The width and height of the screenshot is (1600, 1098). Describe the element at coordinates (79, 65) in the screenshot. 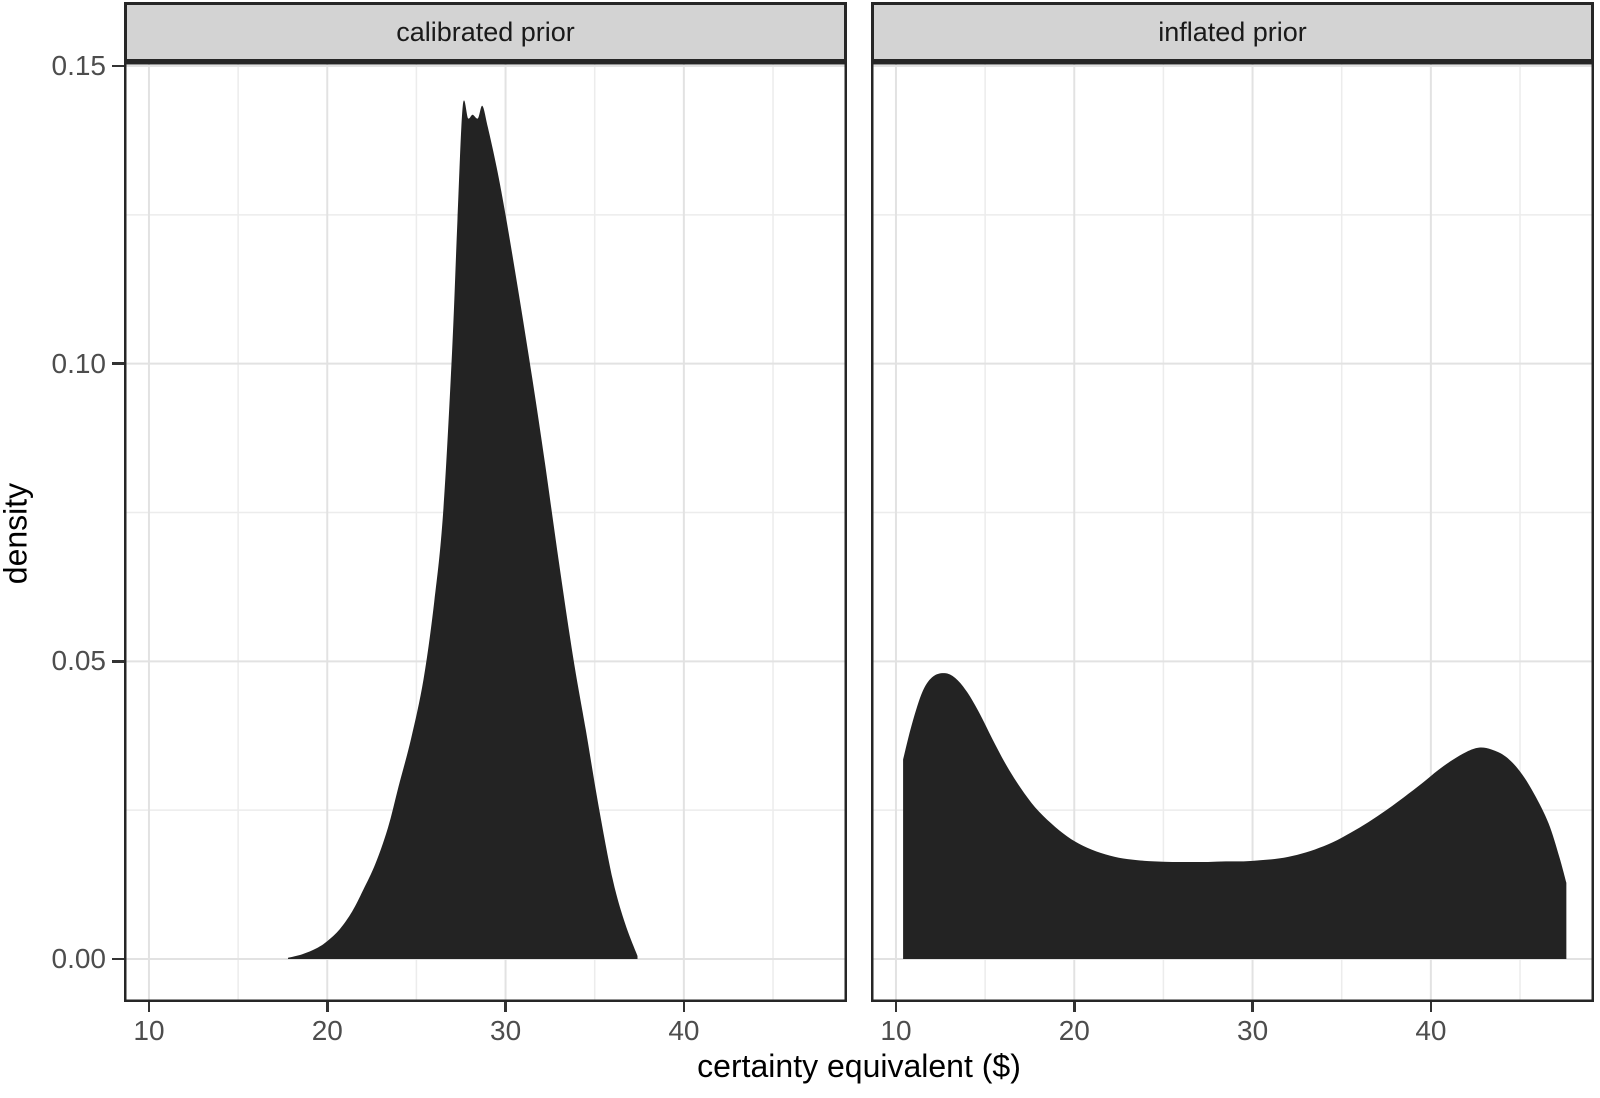

I see `y-tick-label: 0.15` at that location.